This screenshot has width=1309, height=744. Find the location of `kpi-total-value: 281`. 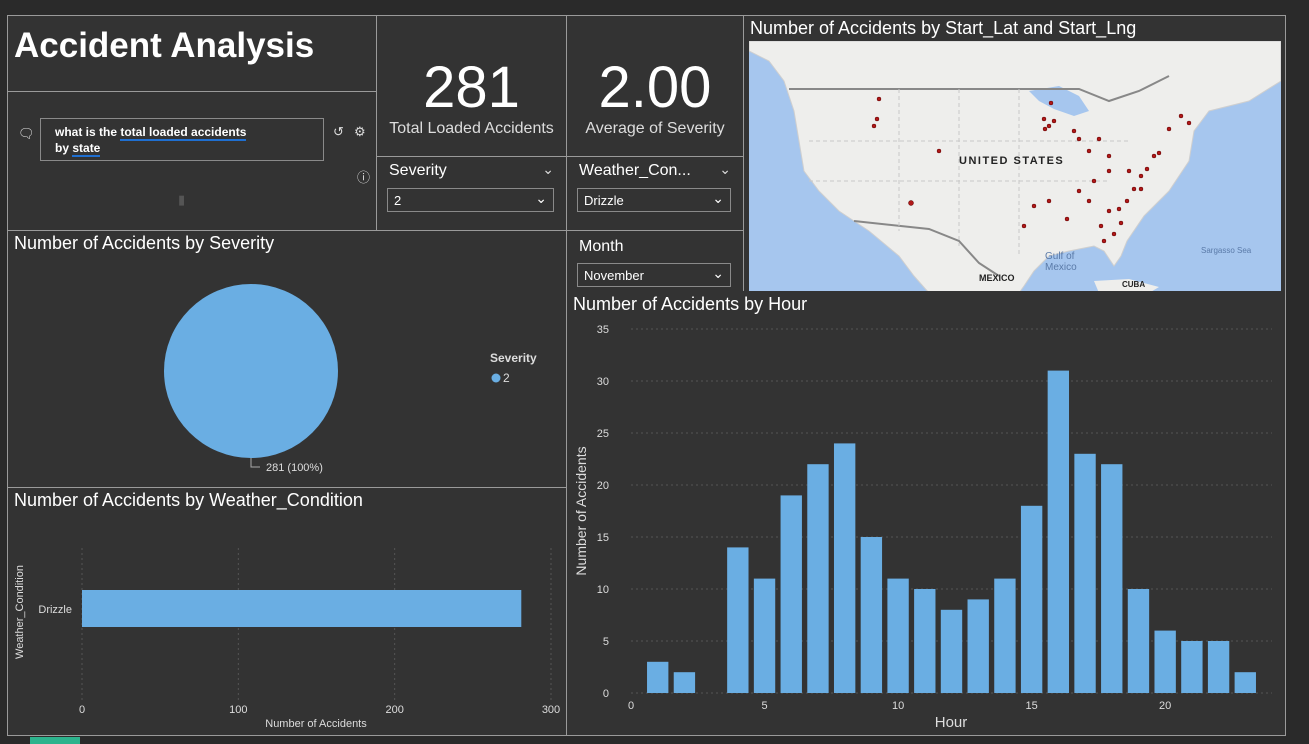

kpi-total-value: 281 is located at coordinates (471, 87).